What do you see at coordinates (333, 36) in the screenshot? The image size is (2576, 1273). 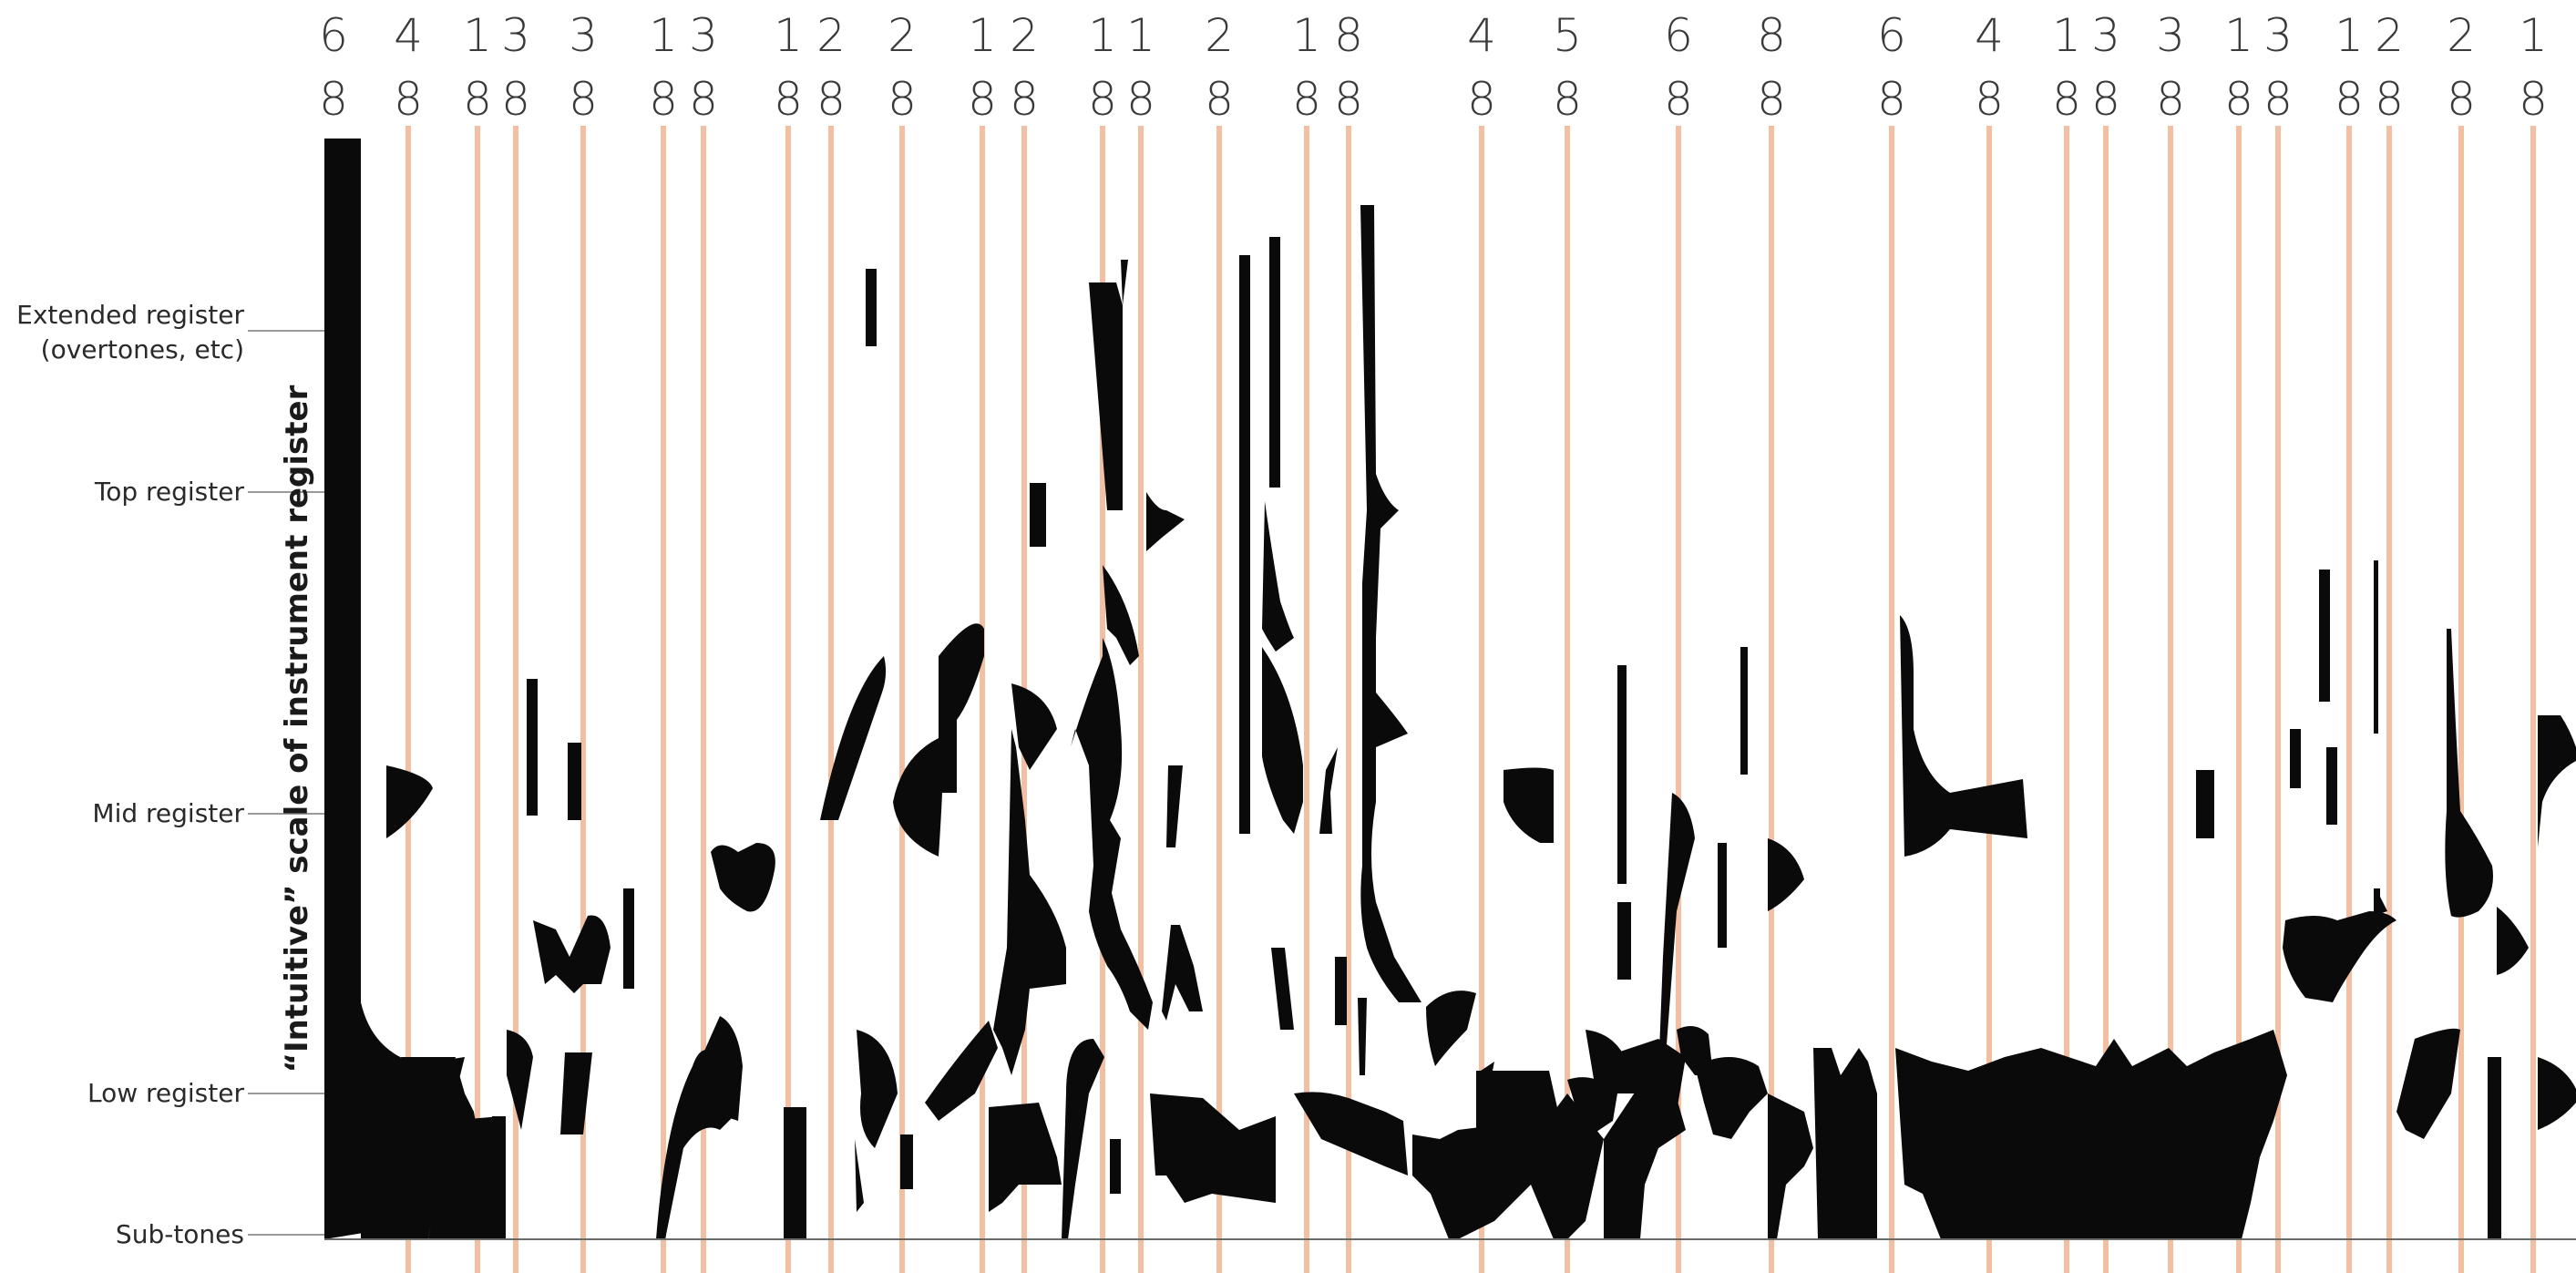 I see `meter-numerator: 6` at bounding box center [333, 36].